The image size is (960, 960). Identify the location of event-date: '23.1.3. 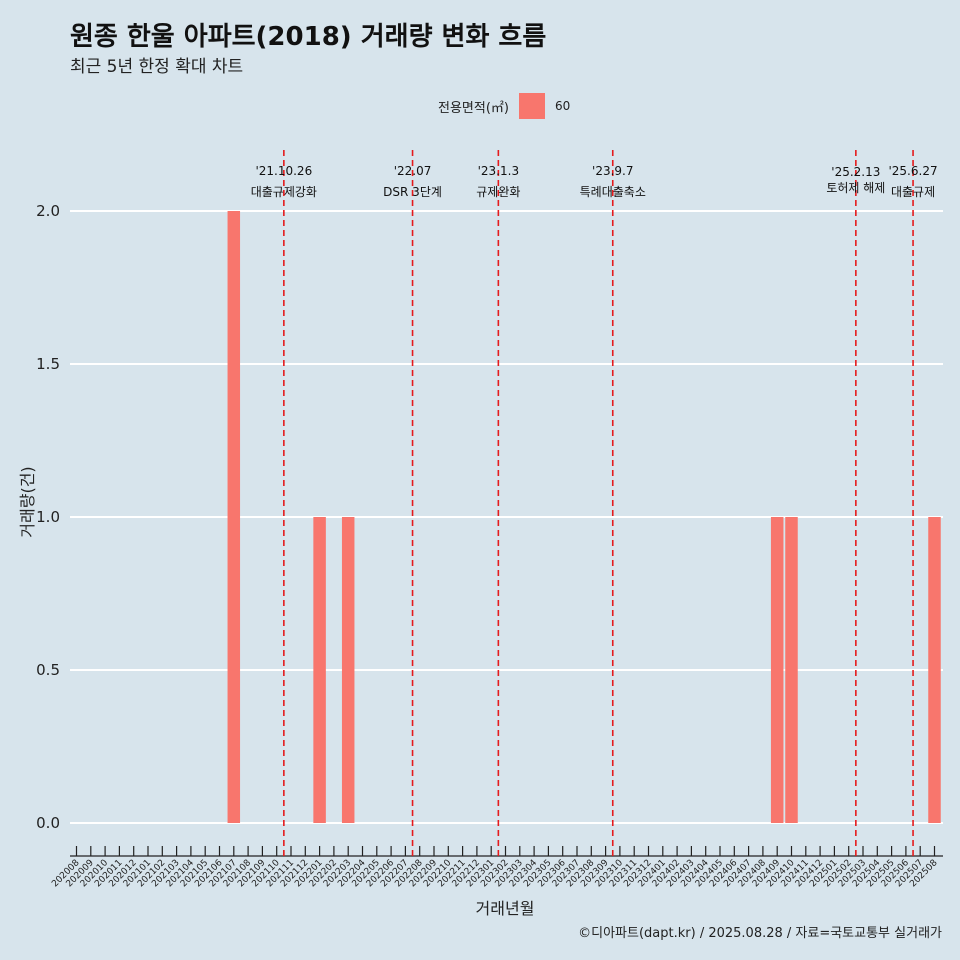
(498, 171).